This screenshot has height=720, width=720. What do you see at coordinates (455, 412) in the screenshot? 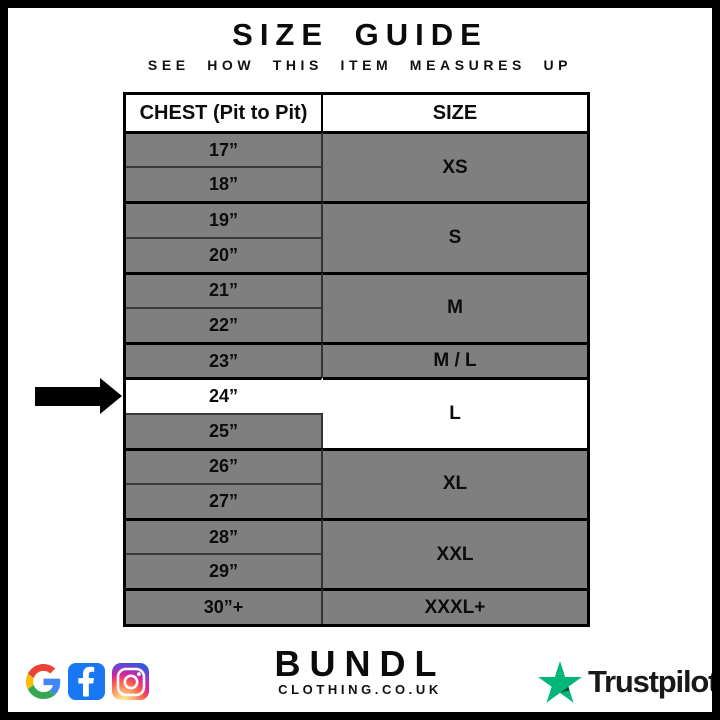
I see `size-cell: L` at bounding box center [455, 412].